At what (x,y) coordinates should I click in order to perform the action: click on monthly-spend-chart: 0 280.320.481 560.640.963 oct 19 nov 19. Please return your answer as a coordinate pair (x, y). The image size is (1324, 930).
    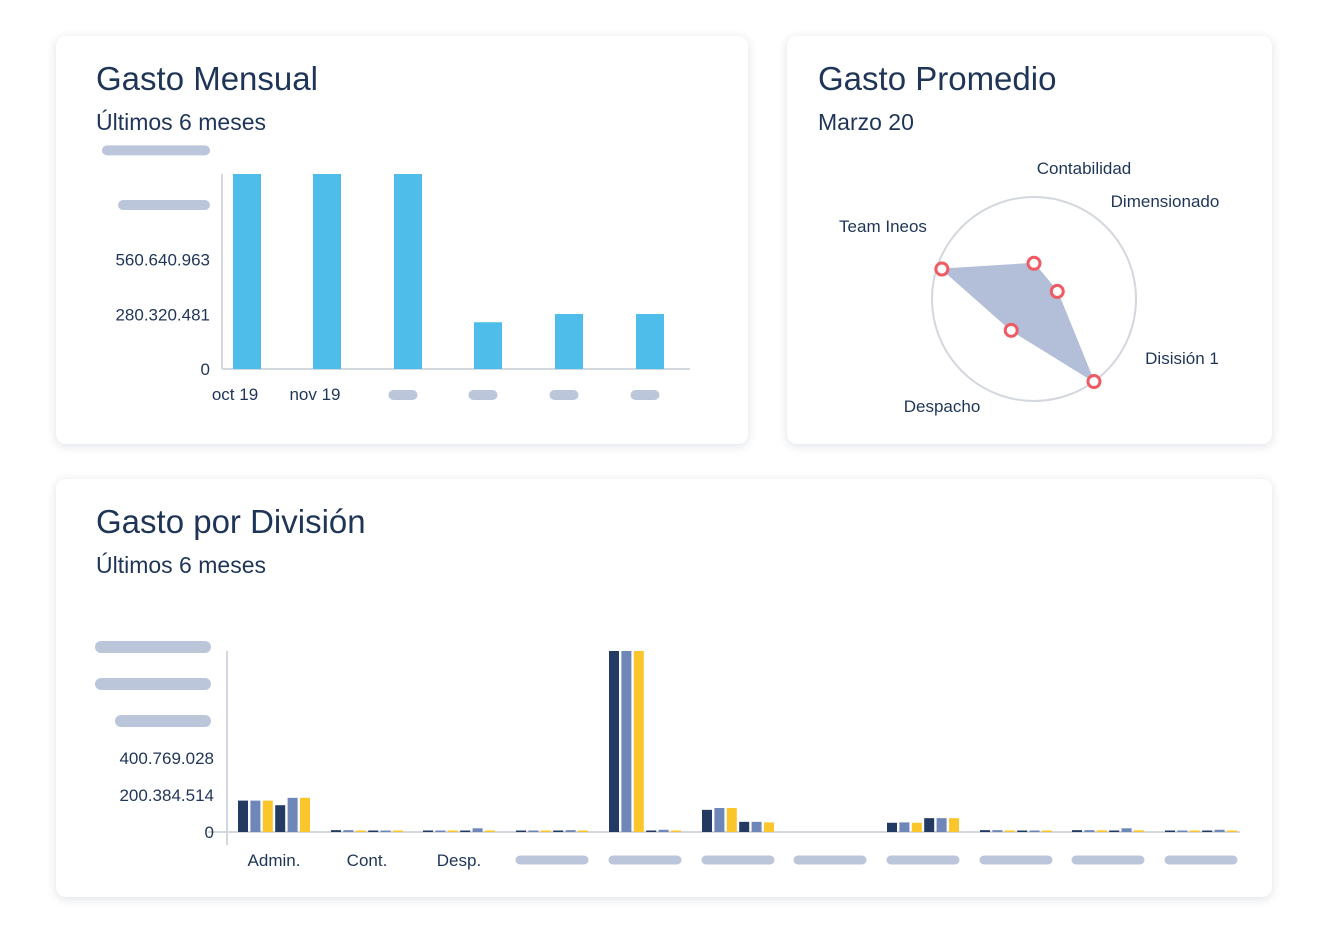
    Looking at the image, I should click on (396, 274).